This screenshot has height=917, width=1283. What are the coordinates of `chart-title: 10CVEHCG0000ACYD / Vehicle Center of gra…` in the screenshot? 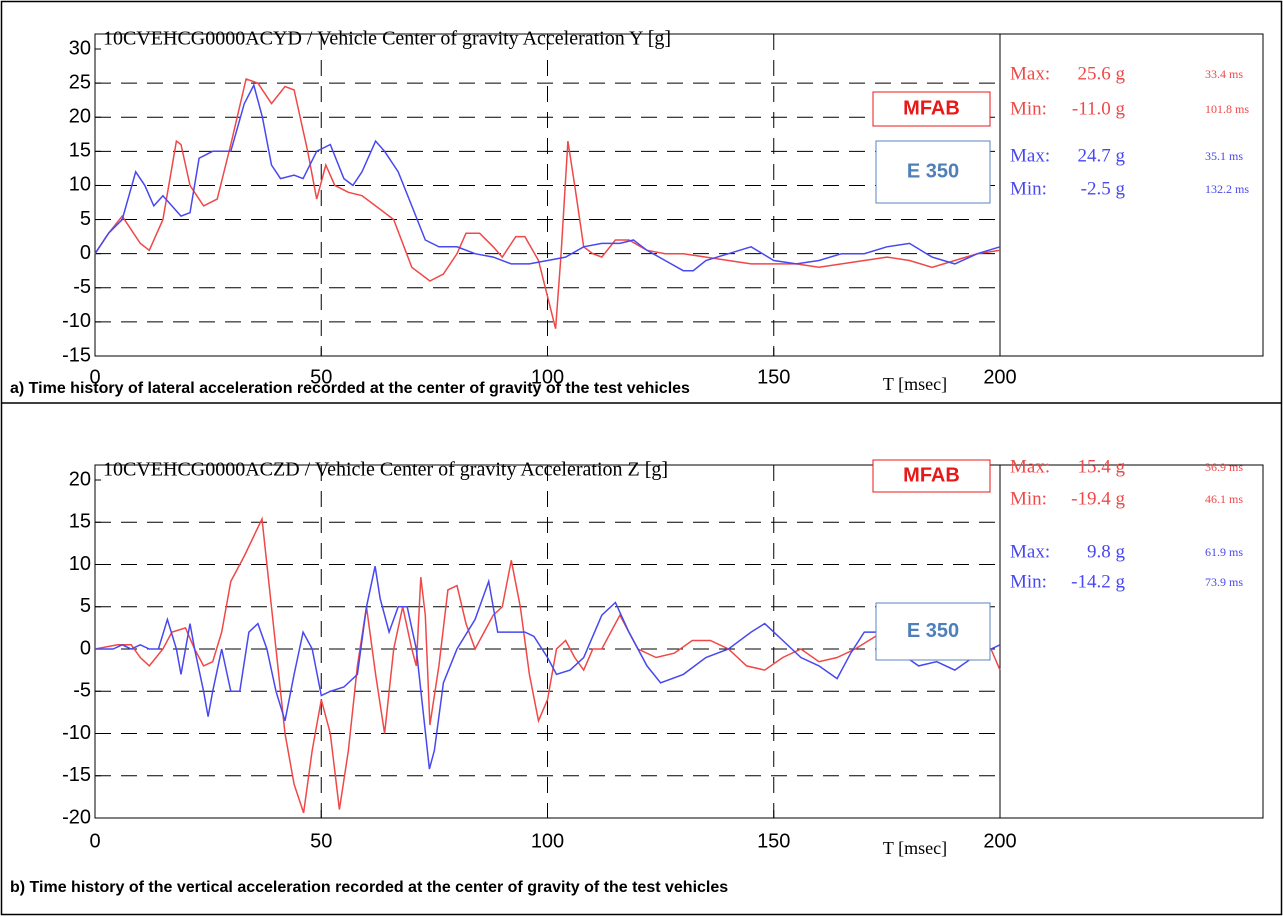 It's located at (387, 39).